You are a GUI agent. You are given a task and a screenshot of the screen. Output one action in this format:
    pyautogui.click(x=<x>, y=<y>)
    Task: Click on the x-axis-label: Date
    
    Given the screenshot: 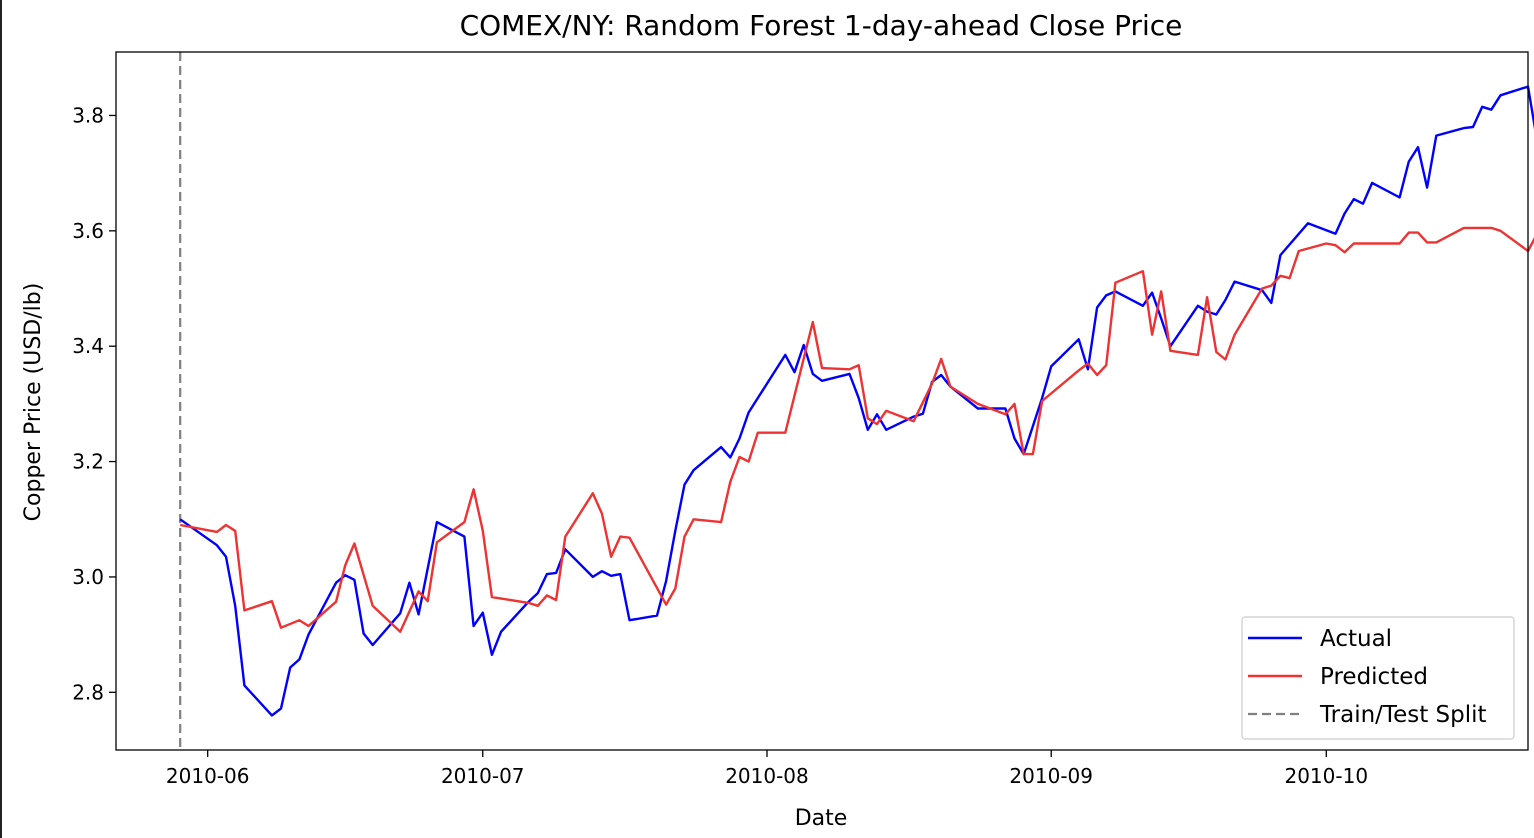 What is the action you would take?
    pyautogui.click(x=821, y=818)
    